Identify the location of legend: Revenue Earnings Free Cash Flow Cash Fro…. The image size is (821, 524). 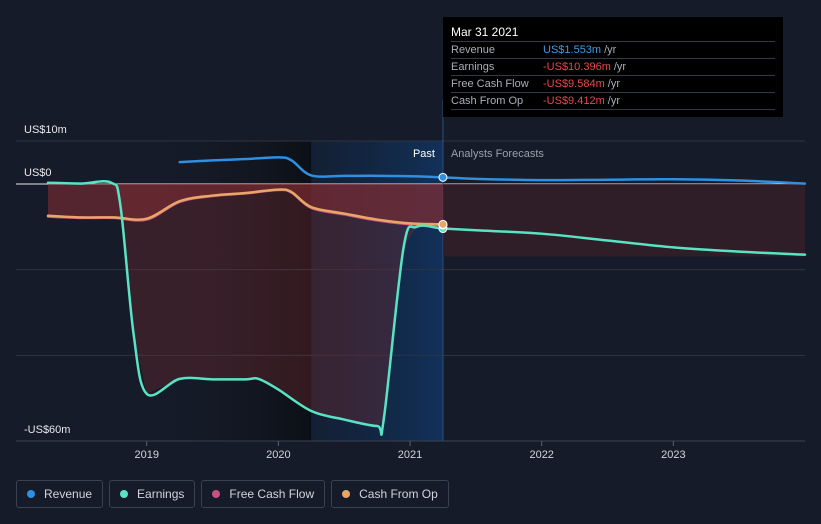
(232, 494).